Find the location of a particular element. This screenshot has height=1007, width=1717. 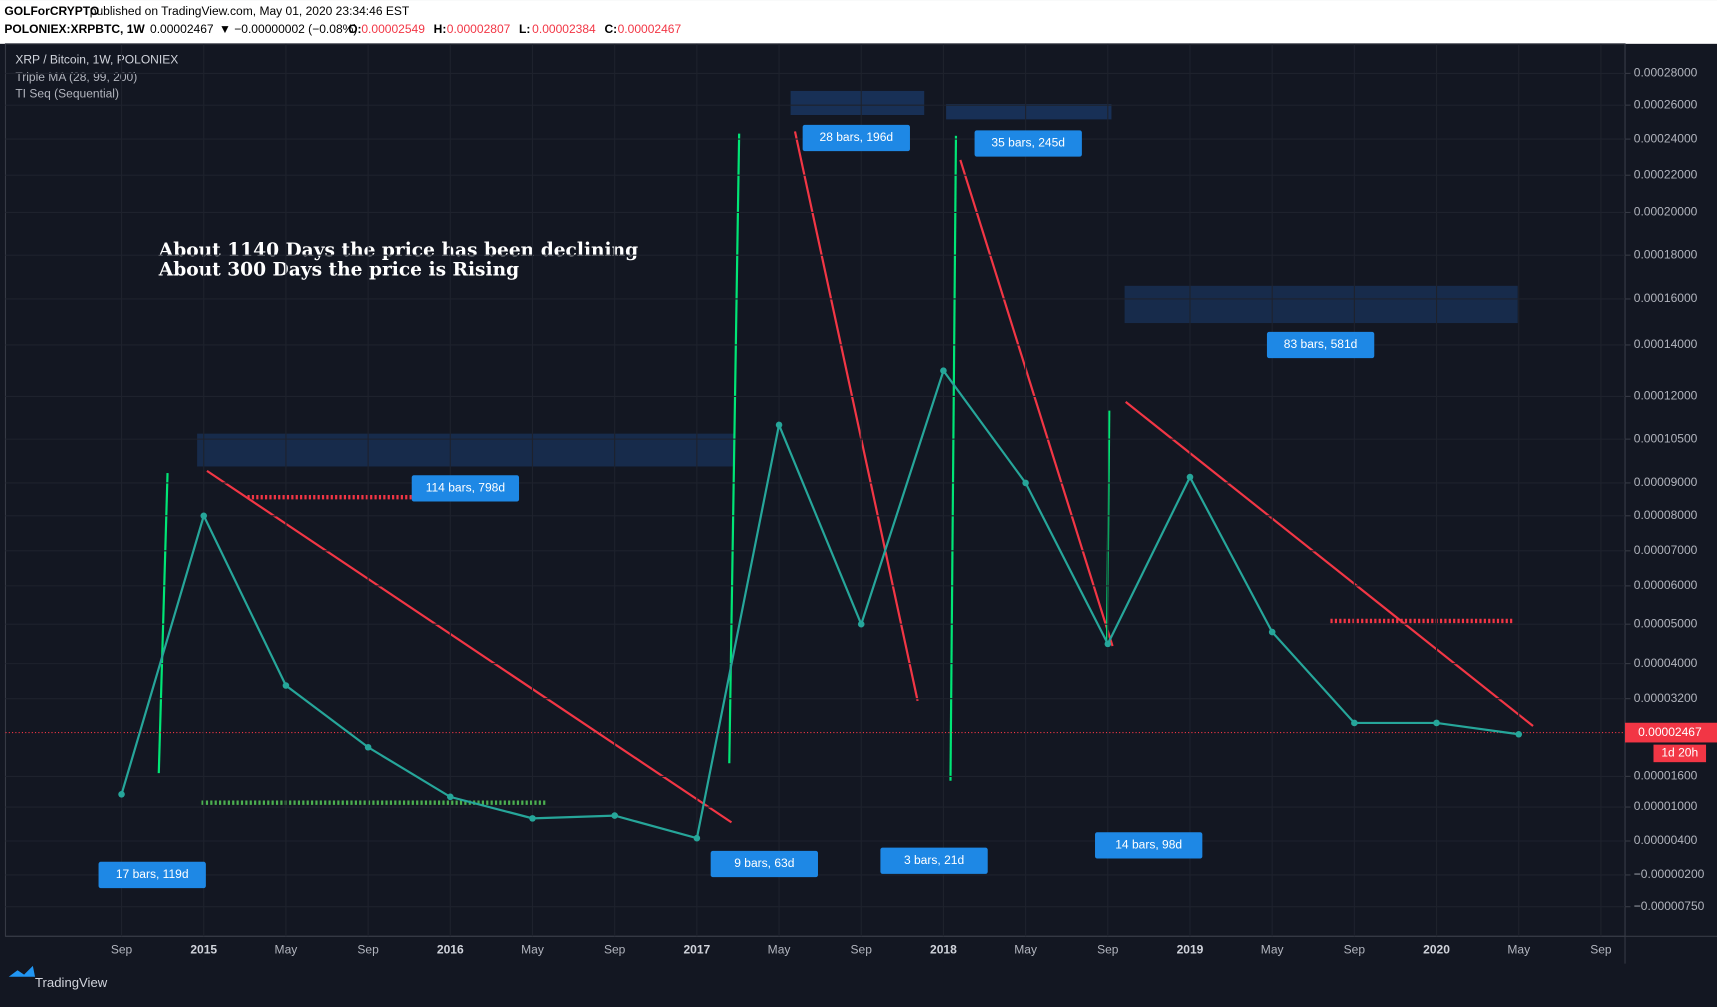

y-tick-label: 0.00004000 is located at coordinates (1666, 663).